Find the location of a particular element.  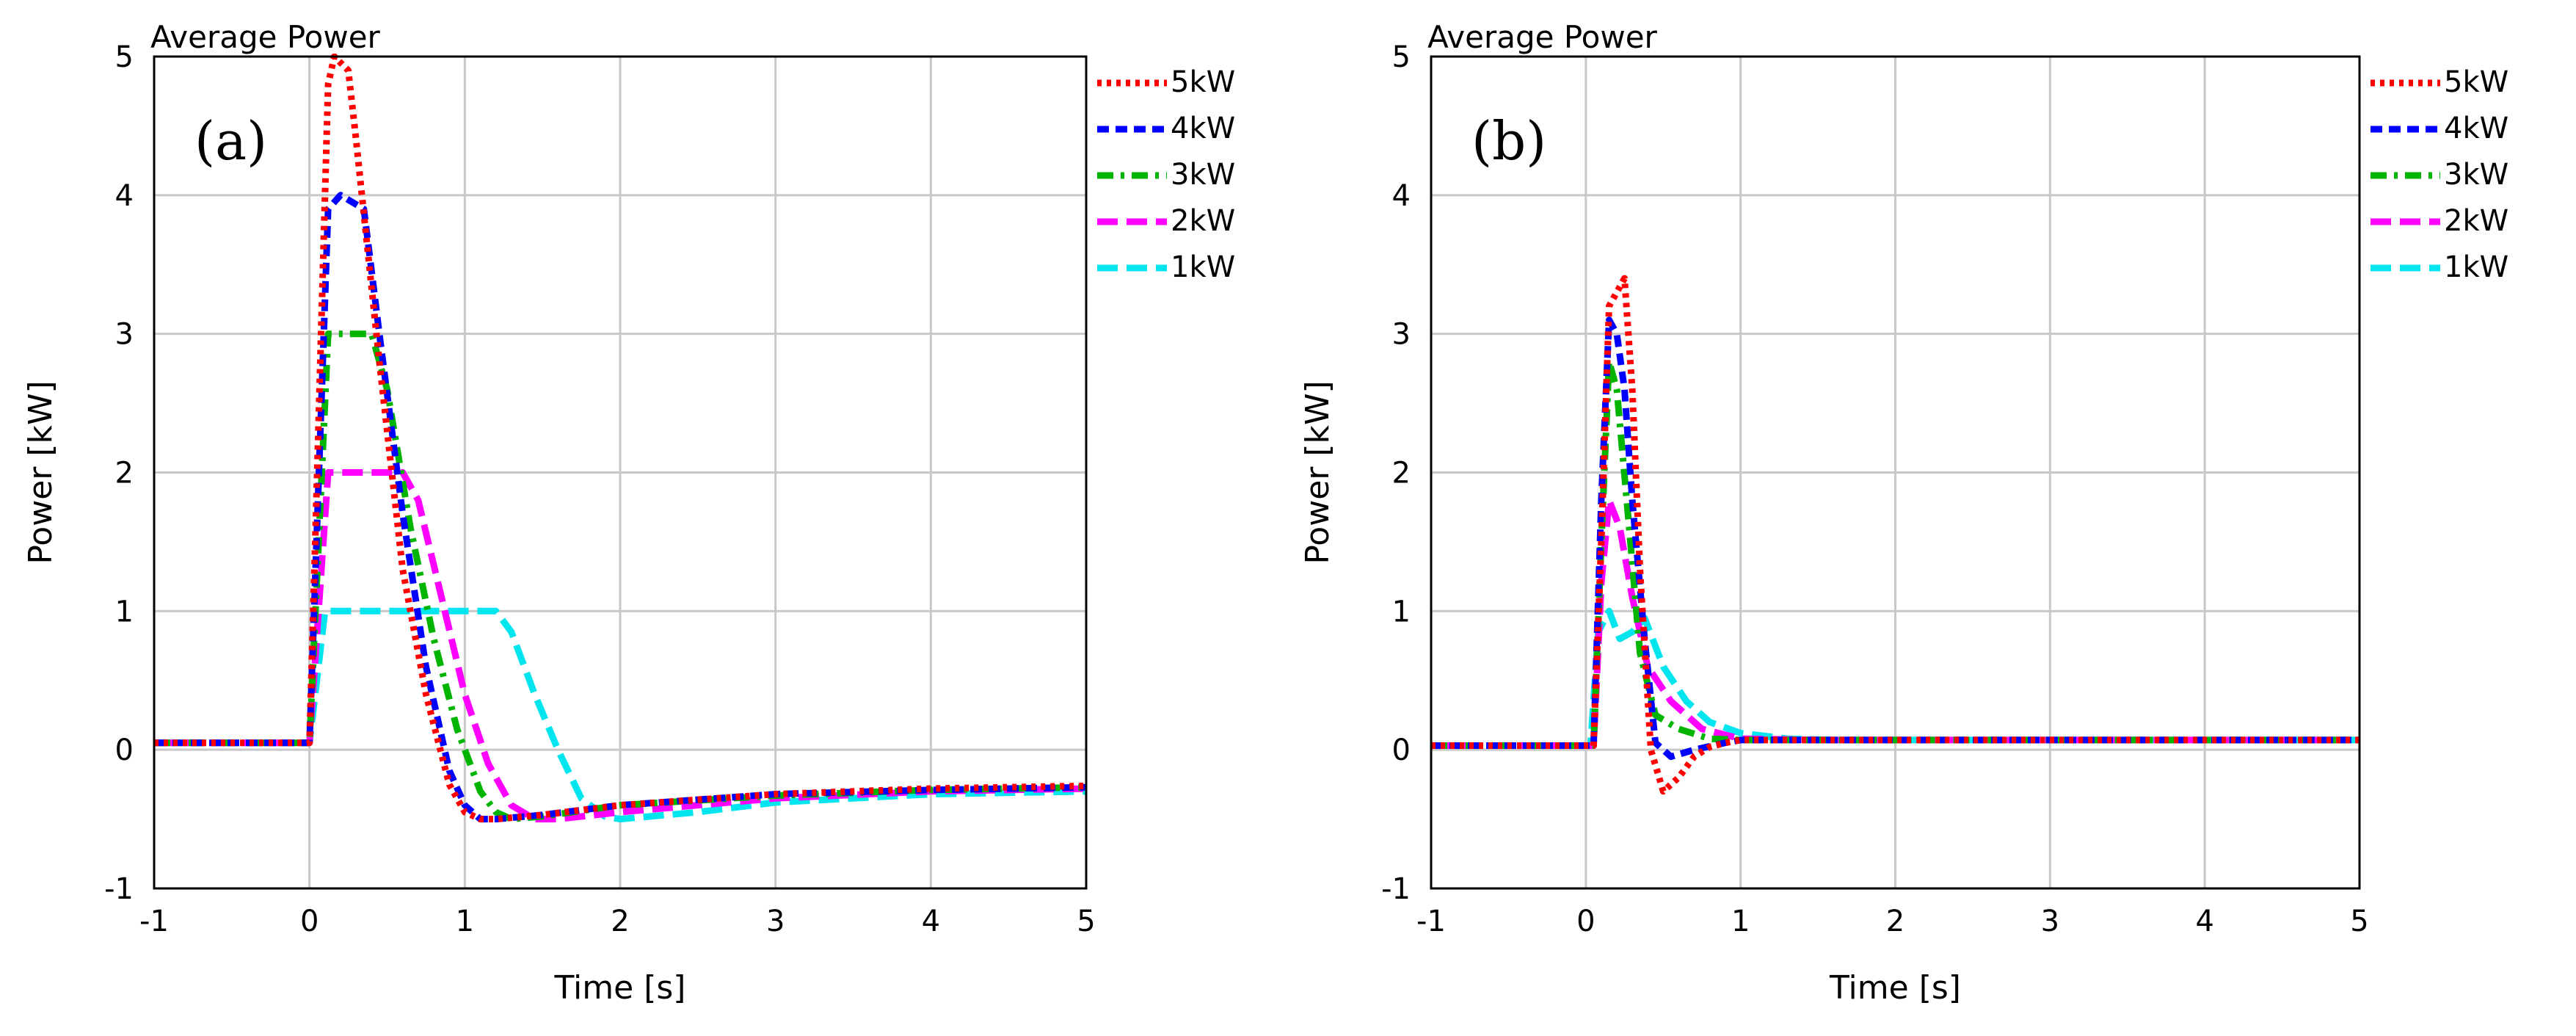

series-line-3kW is located at coordinates (1895, 553).